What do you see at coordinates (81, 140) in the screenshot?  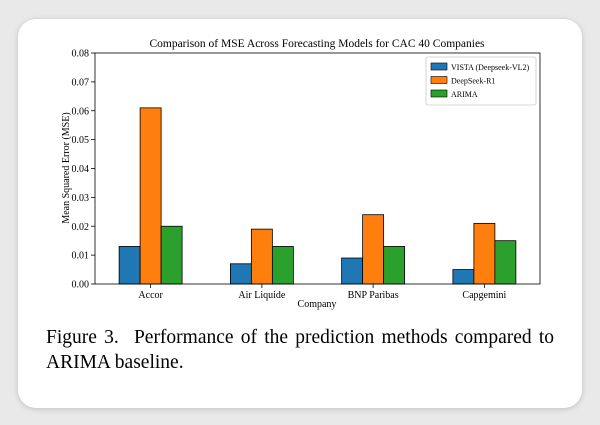 I see `y-tick-label: 0.05` at bounding box center [81, 140].